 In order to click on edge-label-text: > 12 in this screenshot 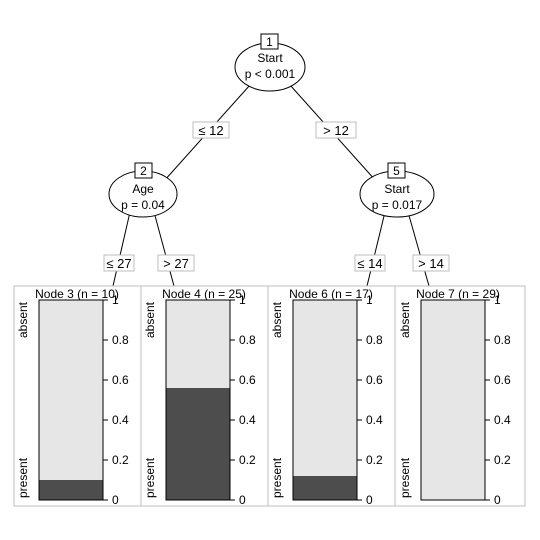, I will do `click(336, 130)`.